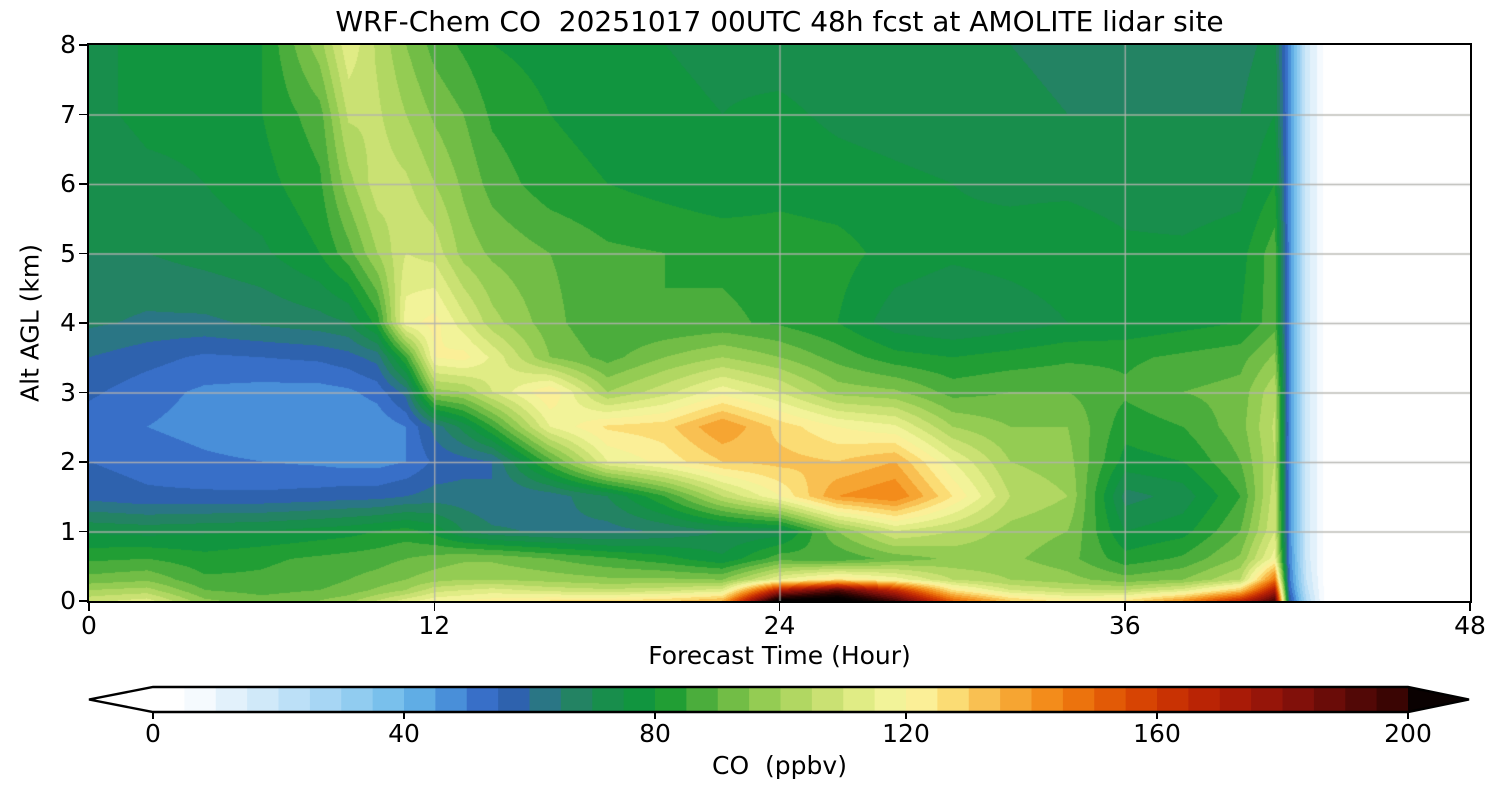  Describe the element at coordinates (779, 765) in the screenshot. I see `colorbar-label: CO (ppbv)` at that location.